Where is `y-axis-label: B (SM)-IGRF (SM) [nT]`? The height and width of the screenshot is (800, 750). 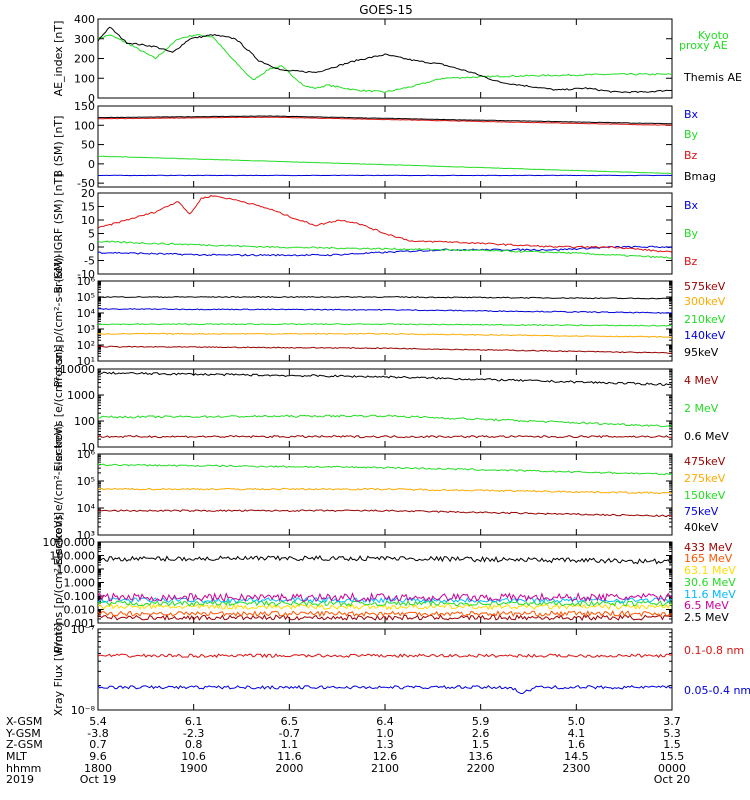
y-axis-label: B (SM)-IGRF (SM) [nT] is located at coordinates (58, 233).